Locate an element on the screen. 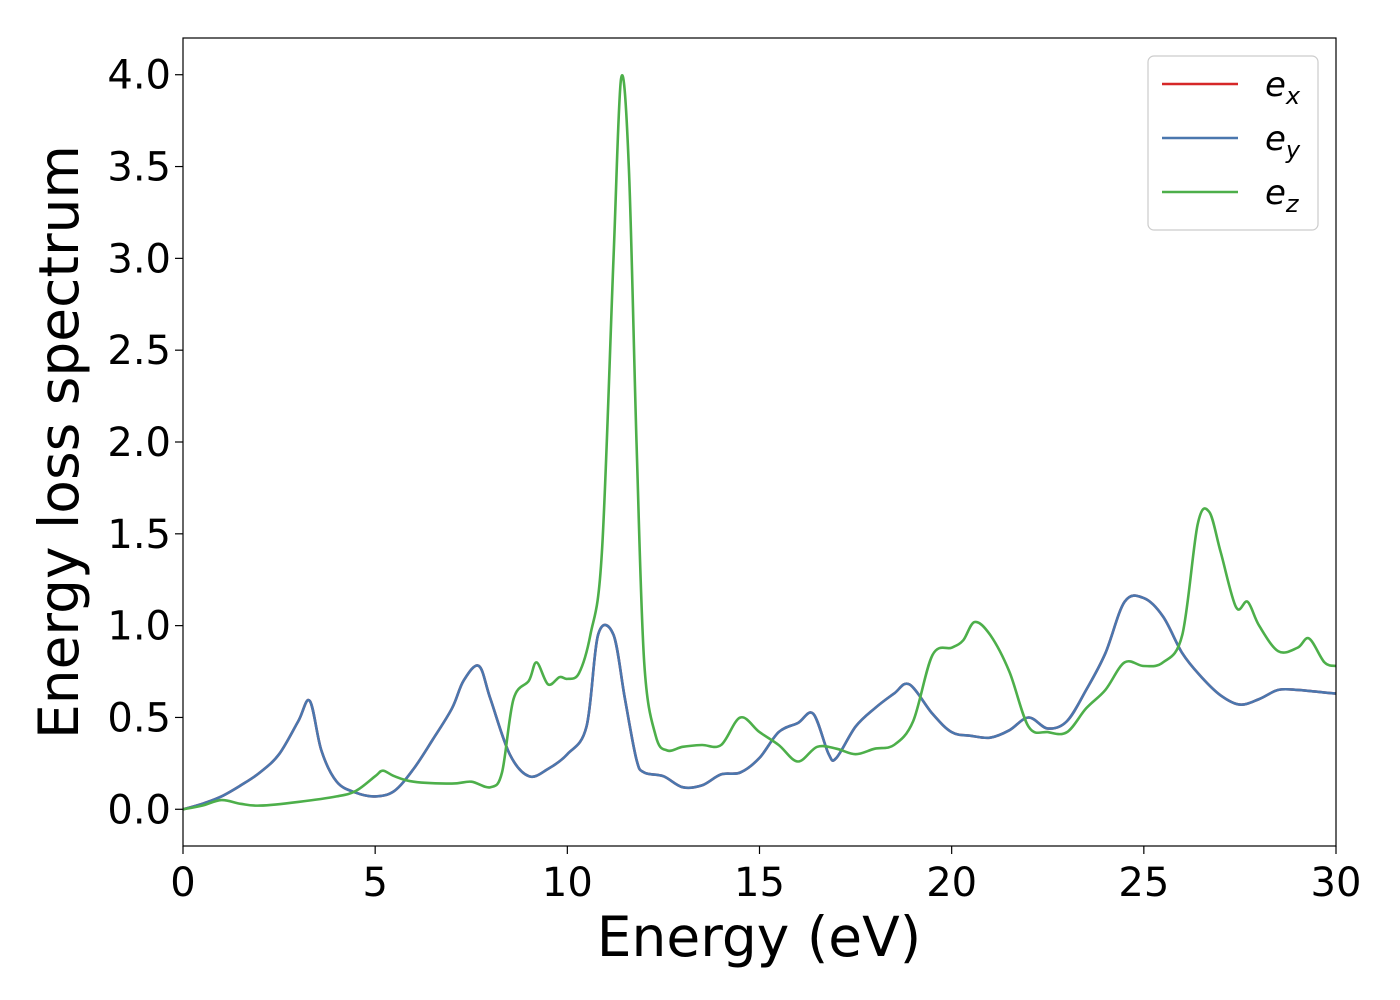  x-tick-label: 5 is located at coordinates (374, 883).